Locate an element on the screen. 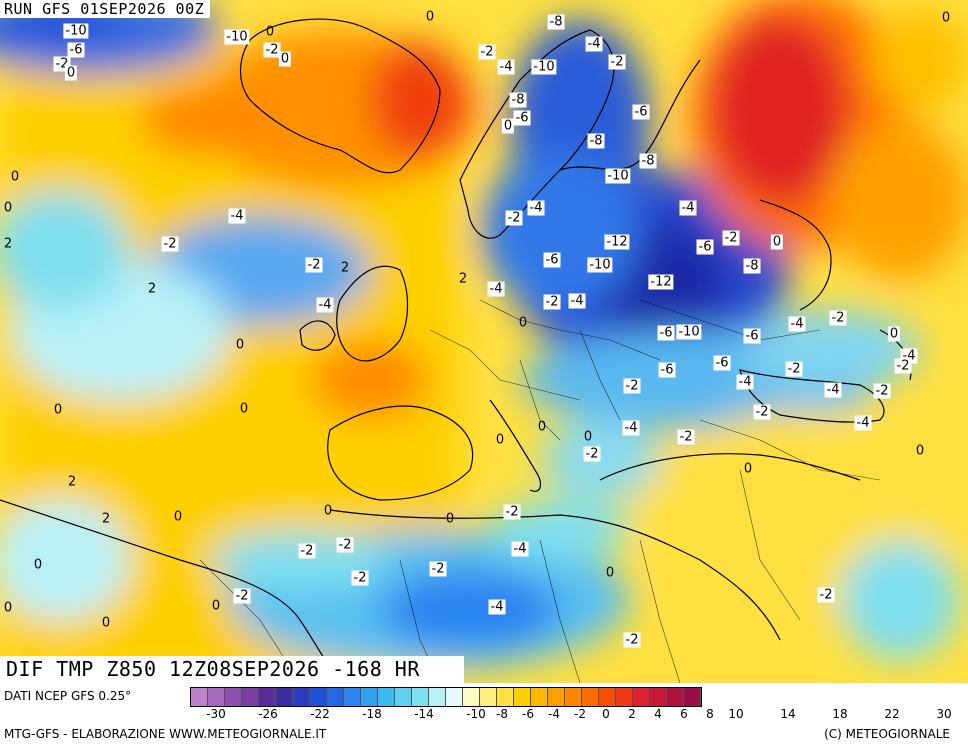  color-scale-tick: 22 is located at coordinates (892, 714).